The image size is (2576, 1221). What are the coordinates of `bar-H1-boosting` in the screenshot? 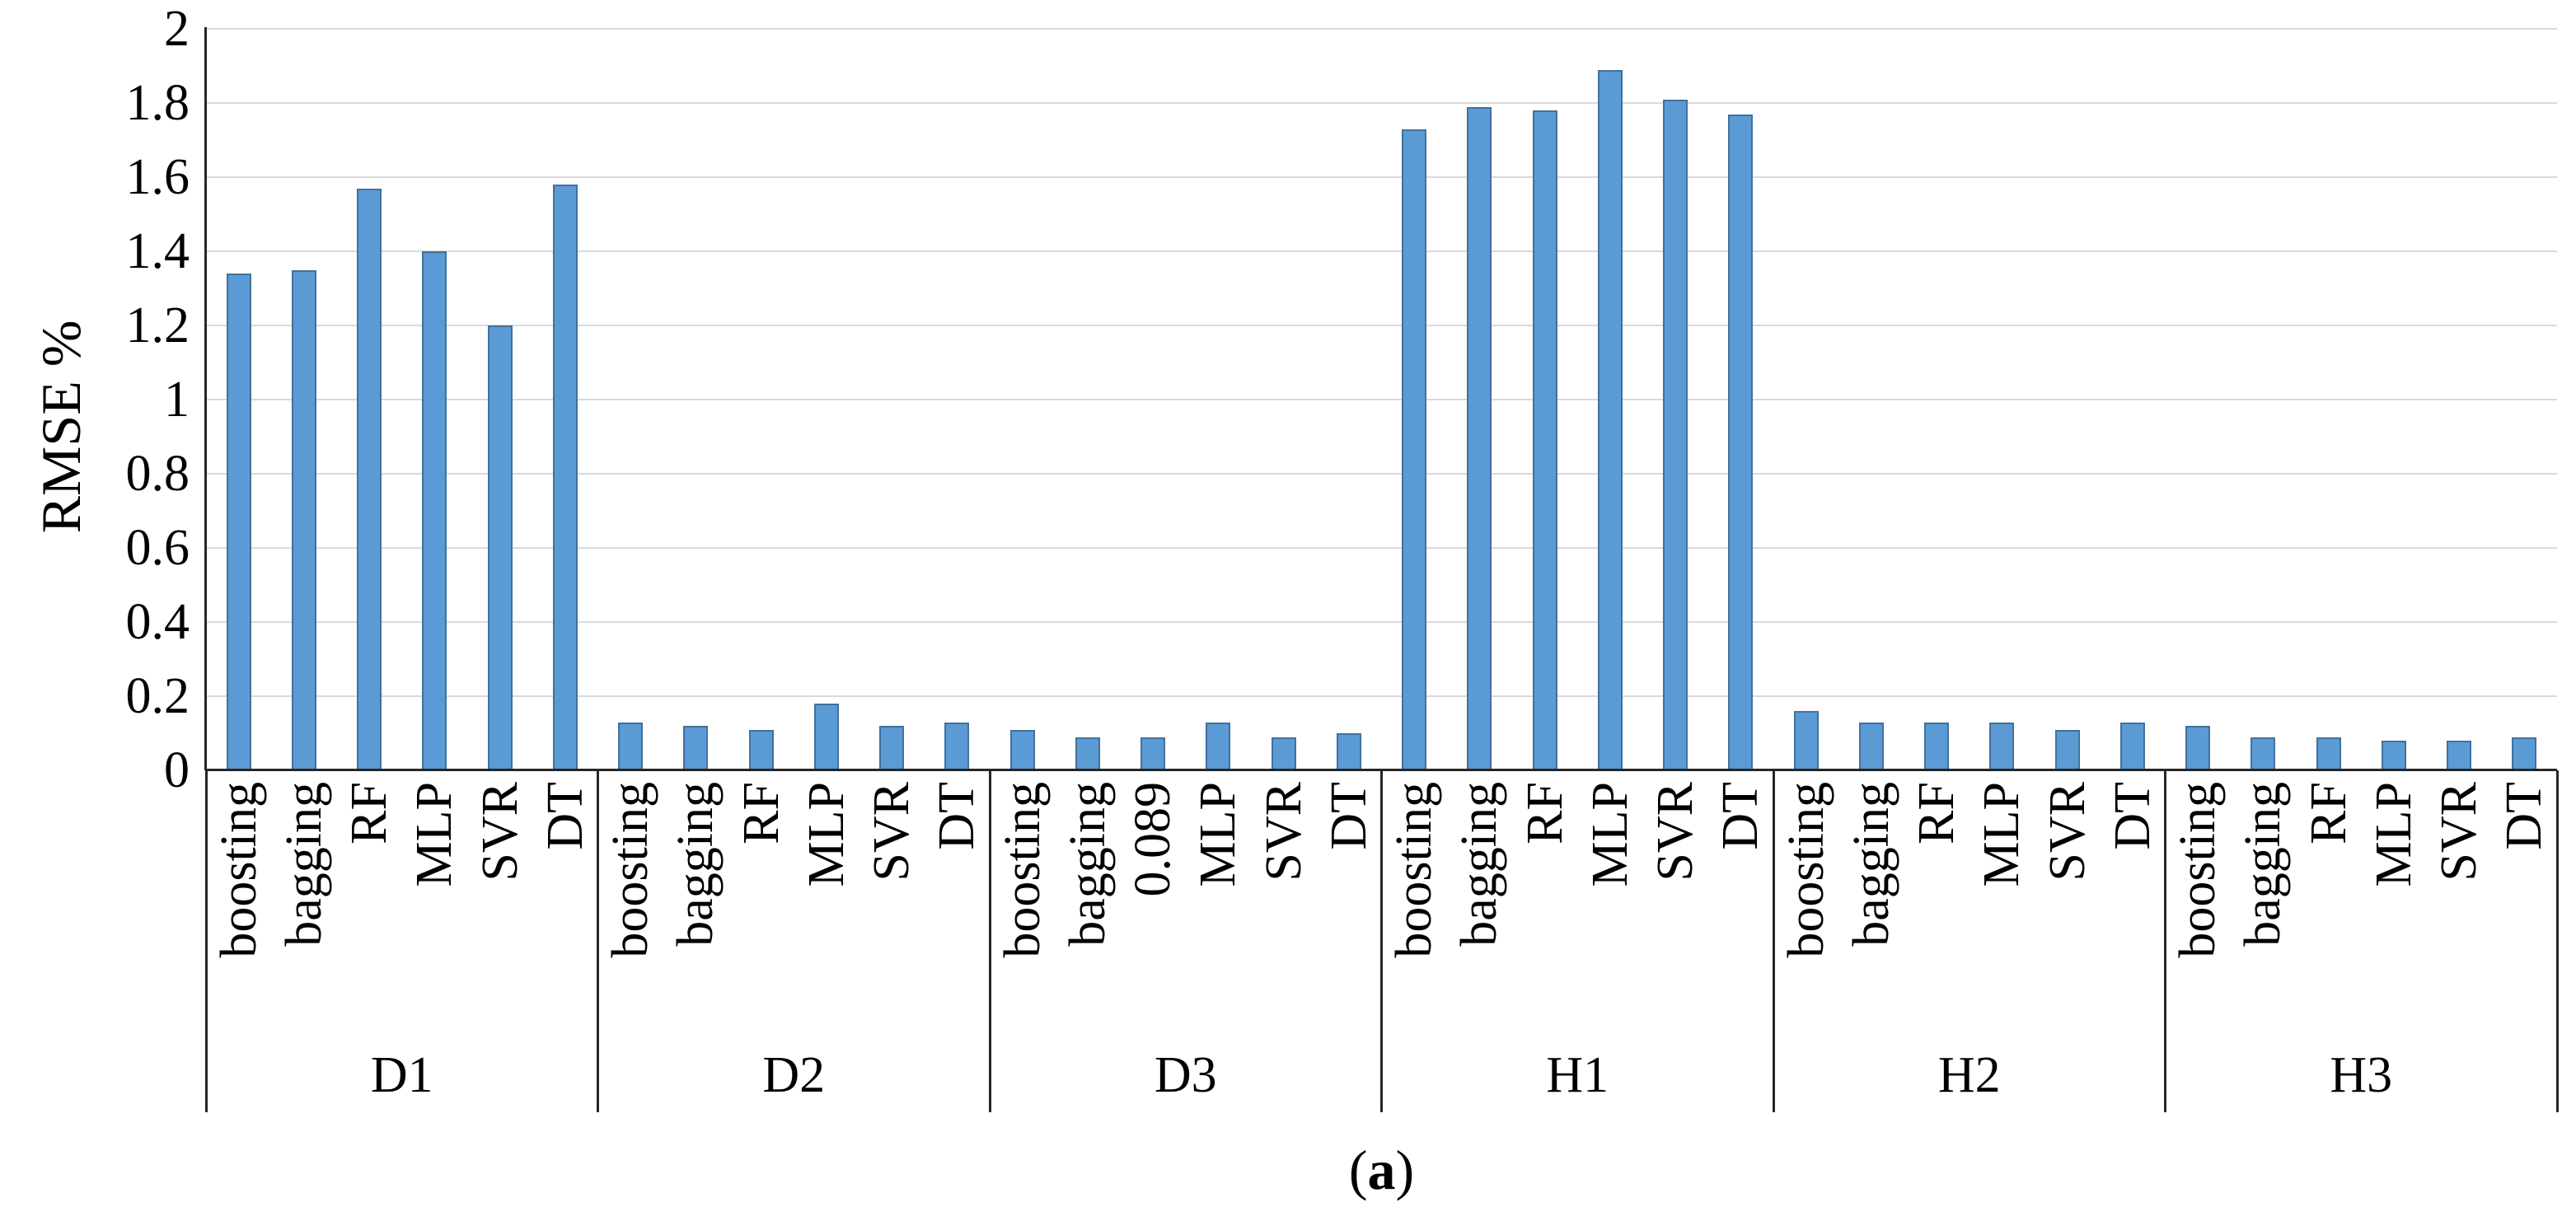 It's located at (1414, 449).